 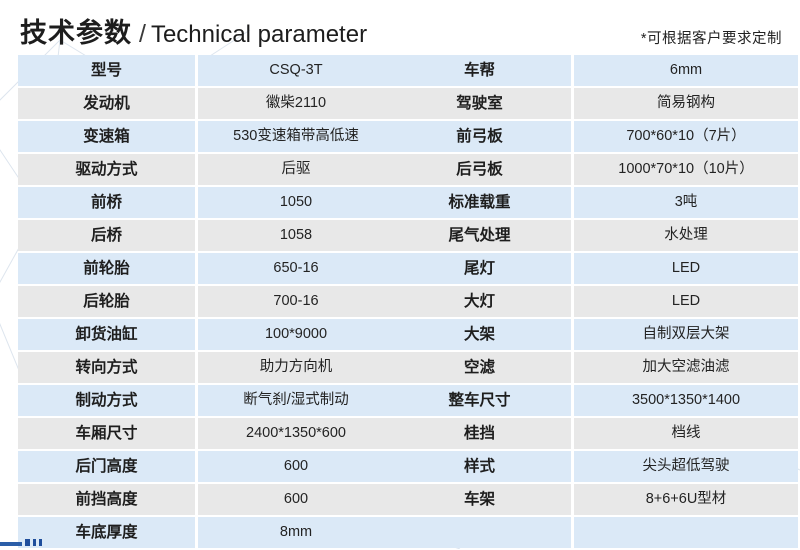 What do you see at coordinates (481, 434) in the screenshot?
I see `spec-label: 桂挡` at bounding box center [481, 434].